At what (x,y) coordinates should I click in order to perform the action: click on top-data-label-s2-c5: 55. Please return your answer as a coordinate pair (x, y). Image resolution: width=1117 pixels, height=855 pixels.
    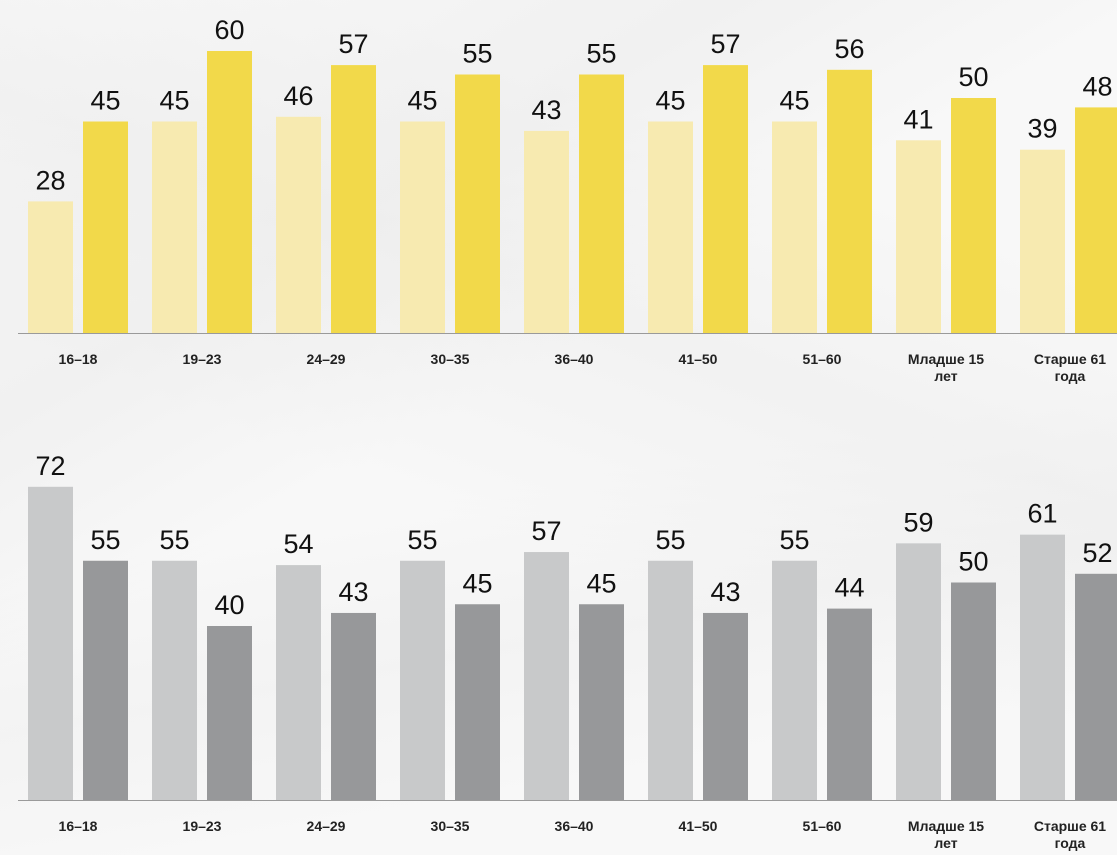
    Looking at the image, I should click on (601, 54).